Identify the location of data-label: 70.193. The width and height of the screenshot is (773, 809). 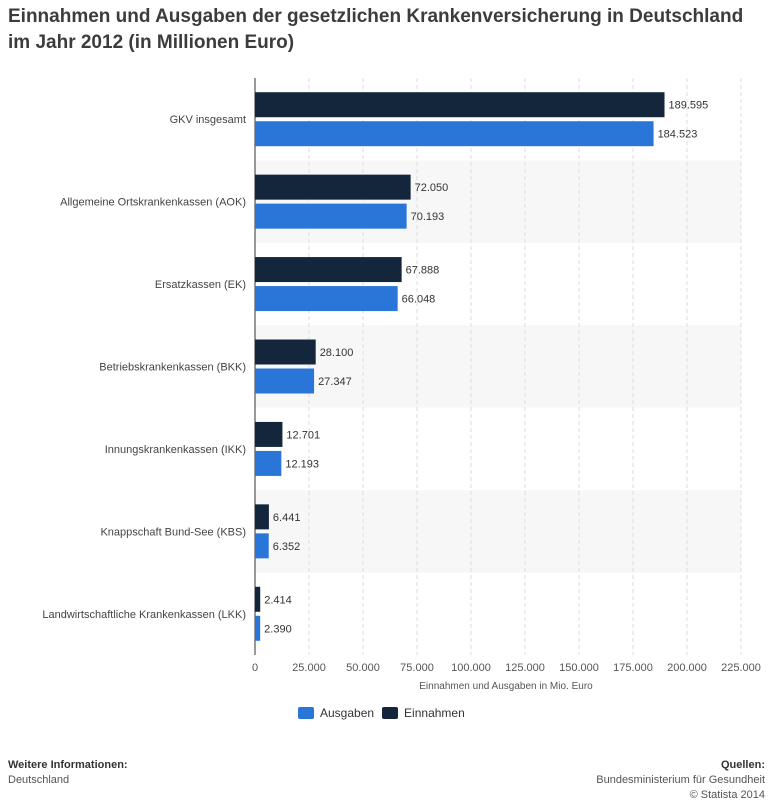
(428, 217).